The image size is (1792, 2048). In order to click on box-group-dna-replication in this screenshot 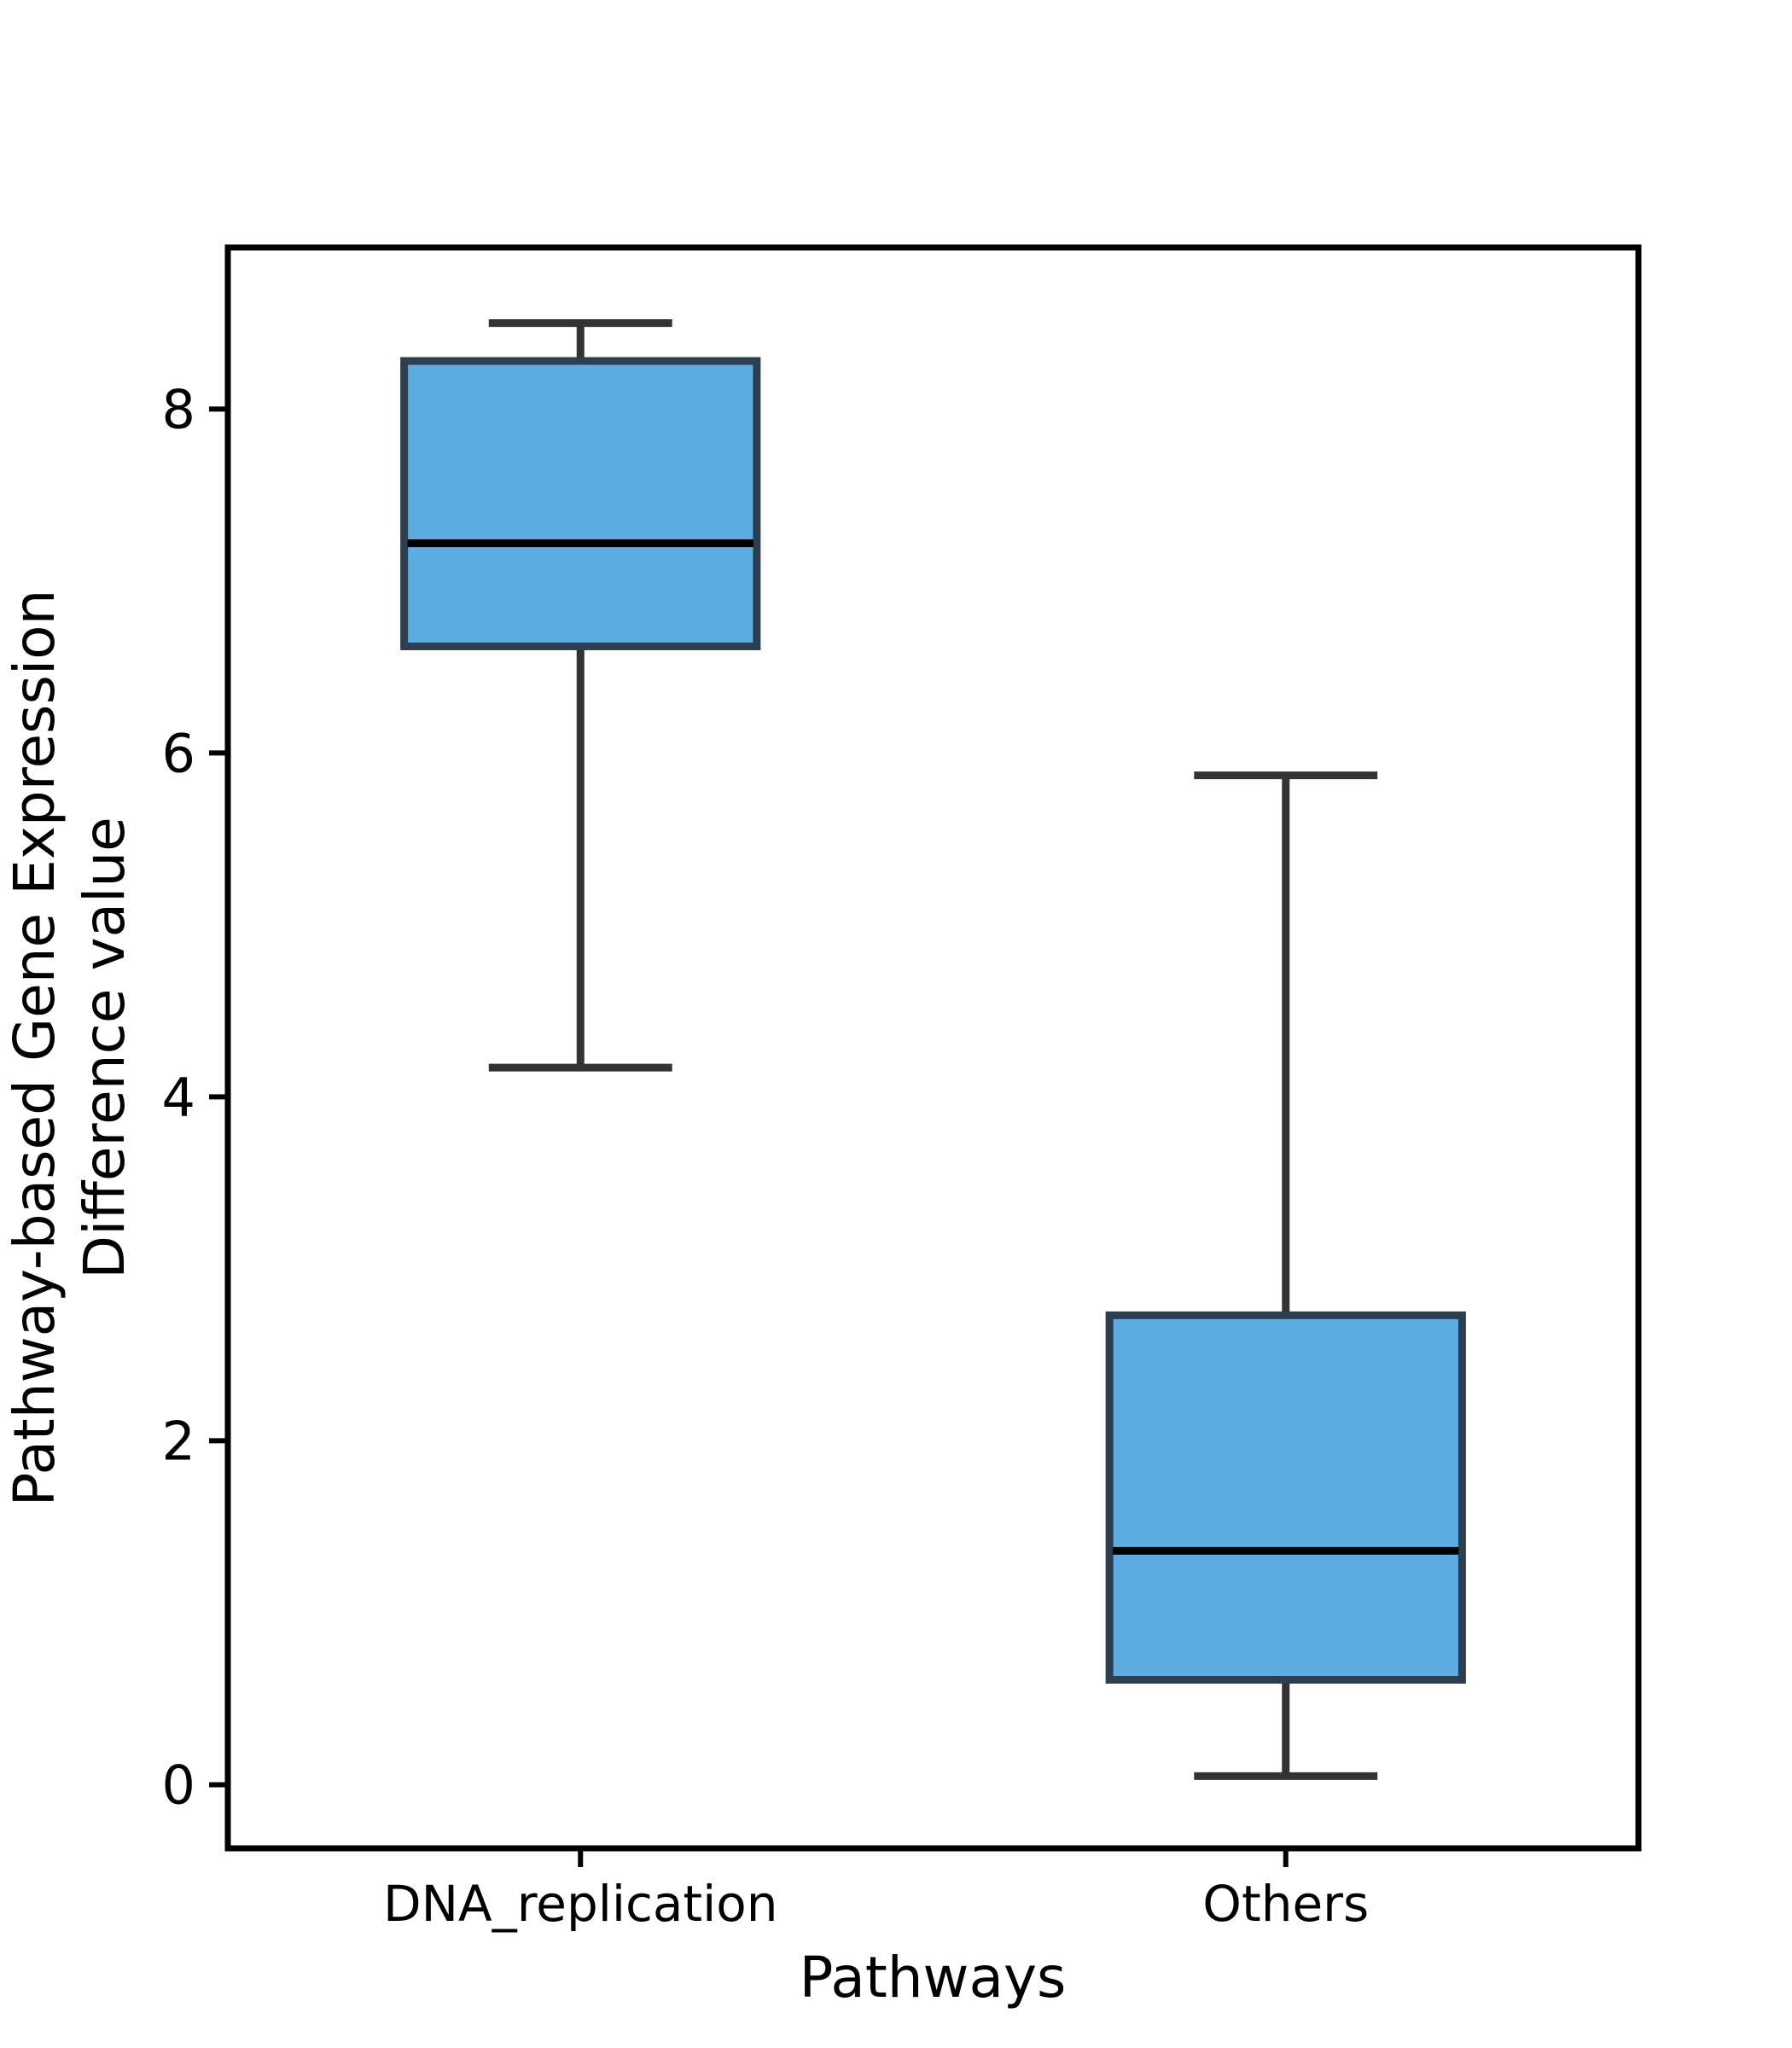, I will do `click(580, 695)`.